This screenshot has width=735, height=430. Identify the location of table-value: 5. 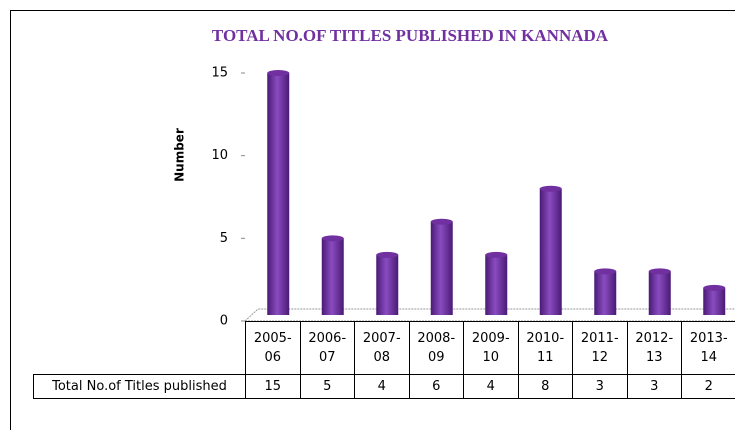
(327, 386).